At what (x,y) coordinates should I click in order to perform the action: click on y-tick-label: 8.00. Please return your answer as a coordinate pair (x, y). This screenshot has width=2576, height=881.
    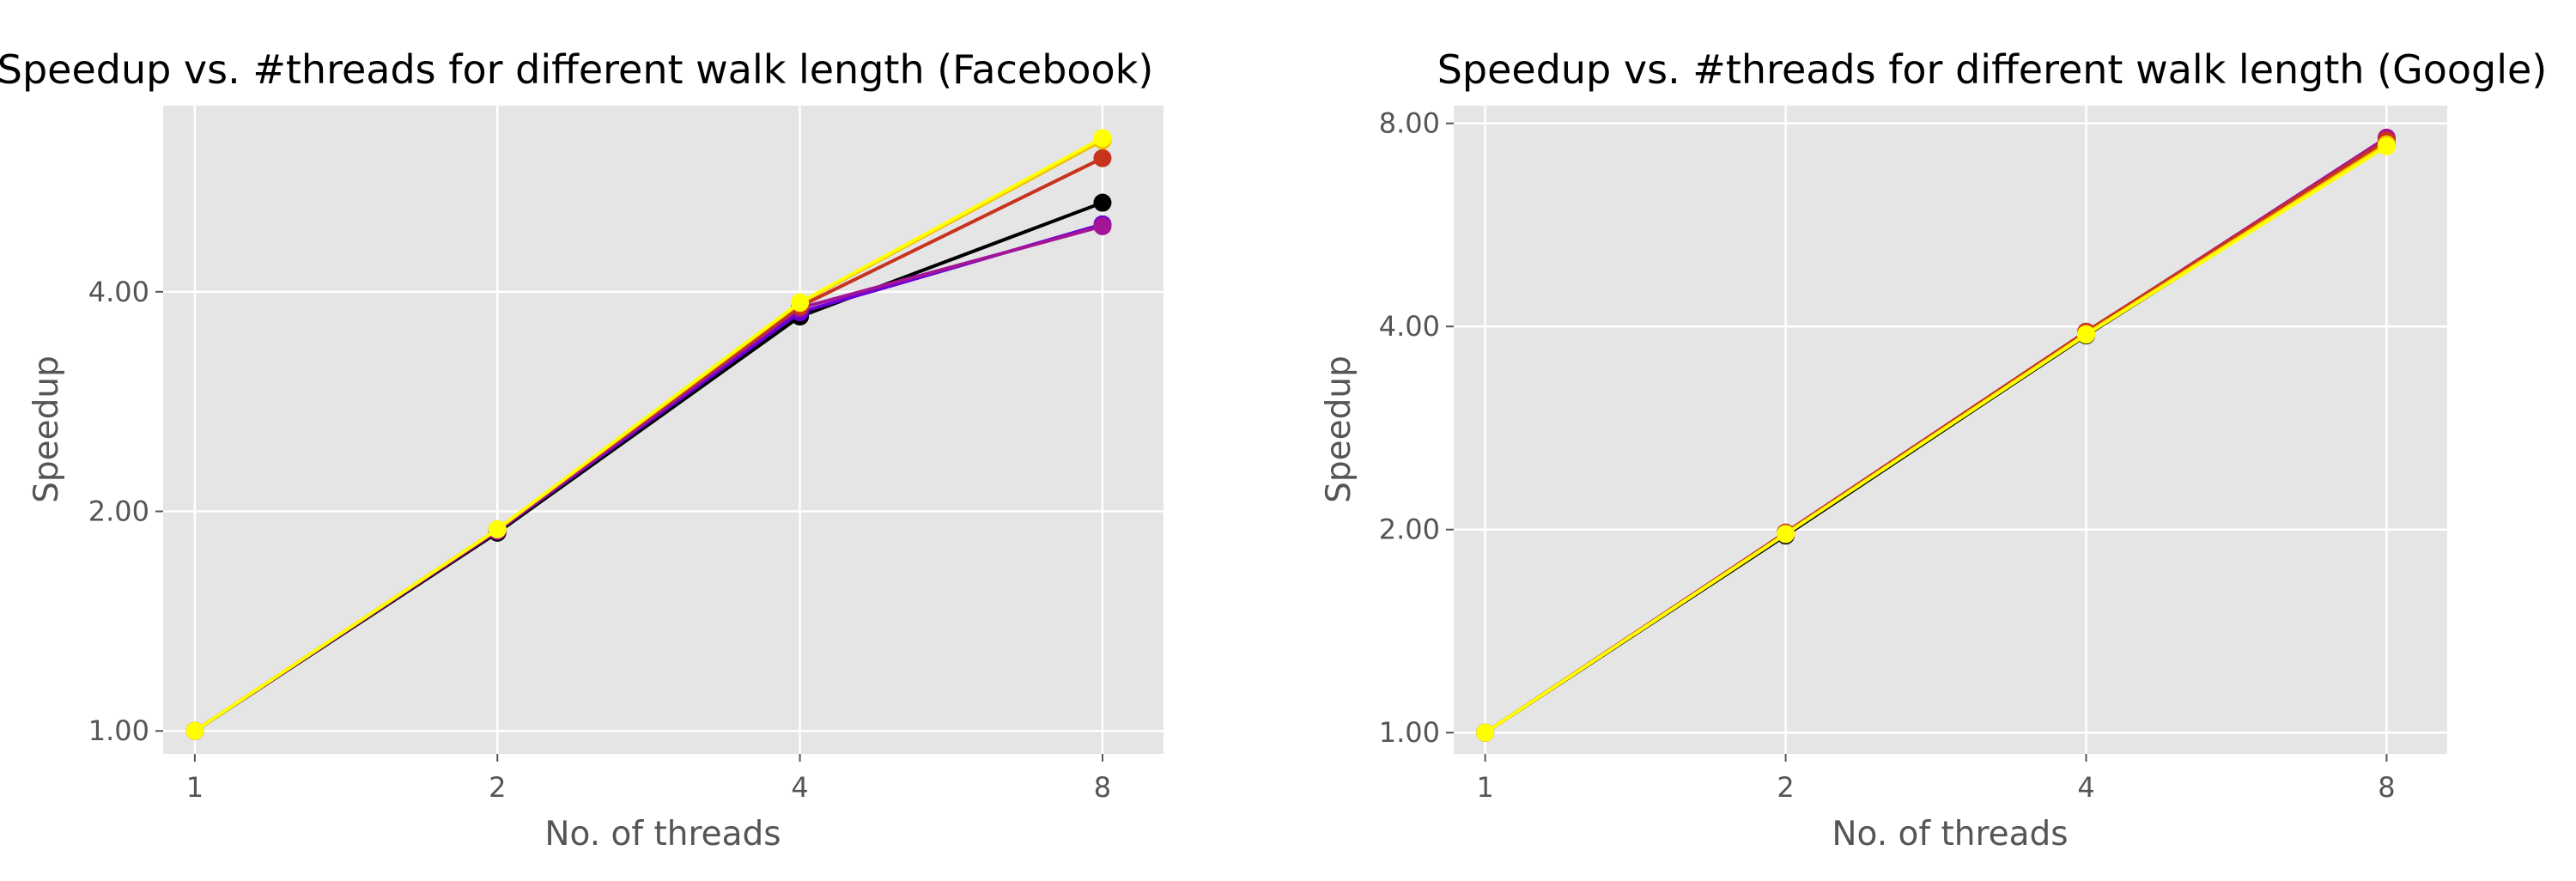
    Looking at the image, I should click on (1409, 123).